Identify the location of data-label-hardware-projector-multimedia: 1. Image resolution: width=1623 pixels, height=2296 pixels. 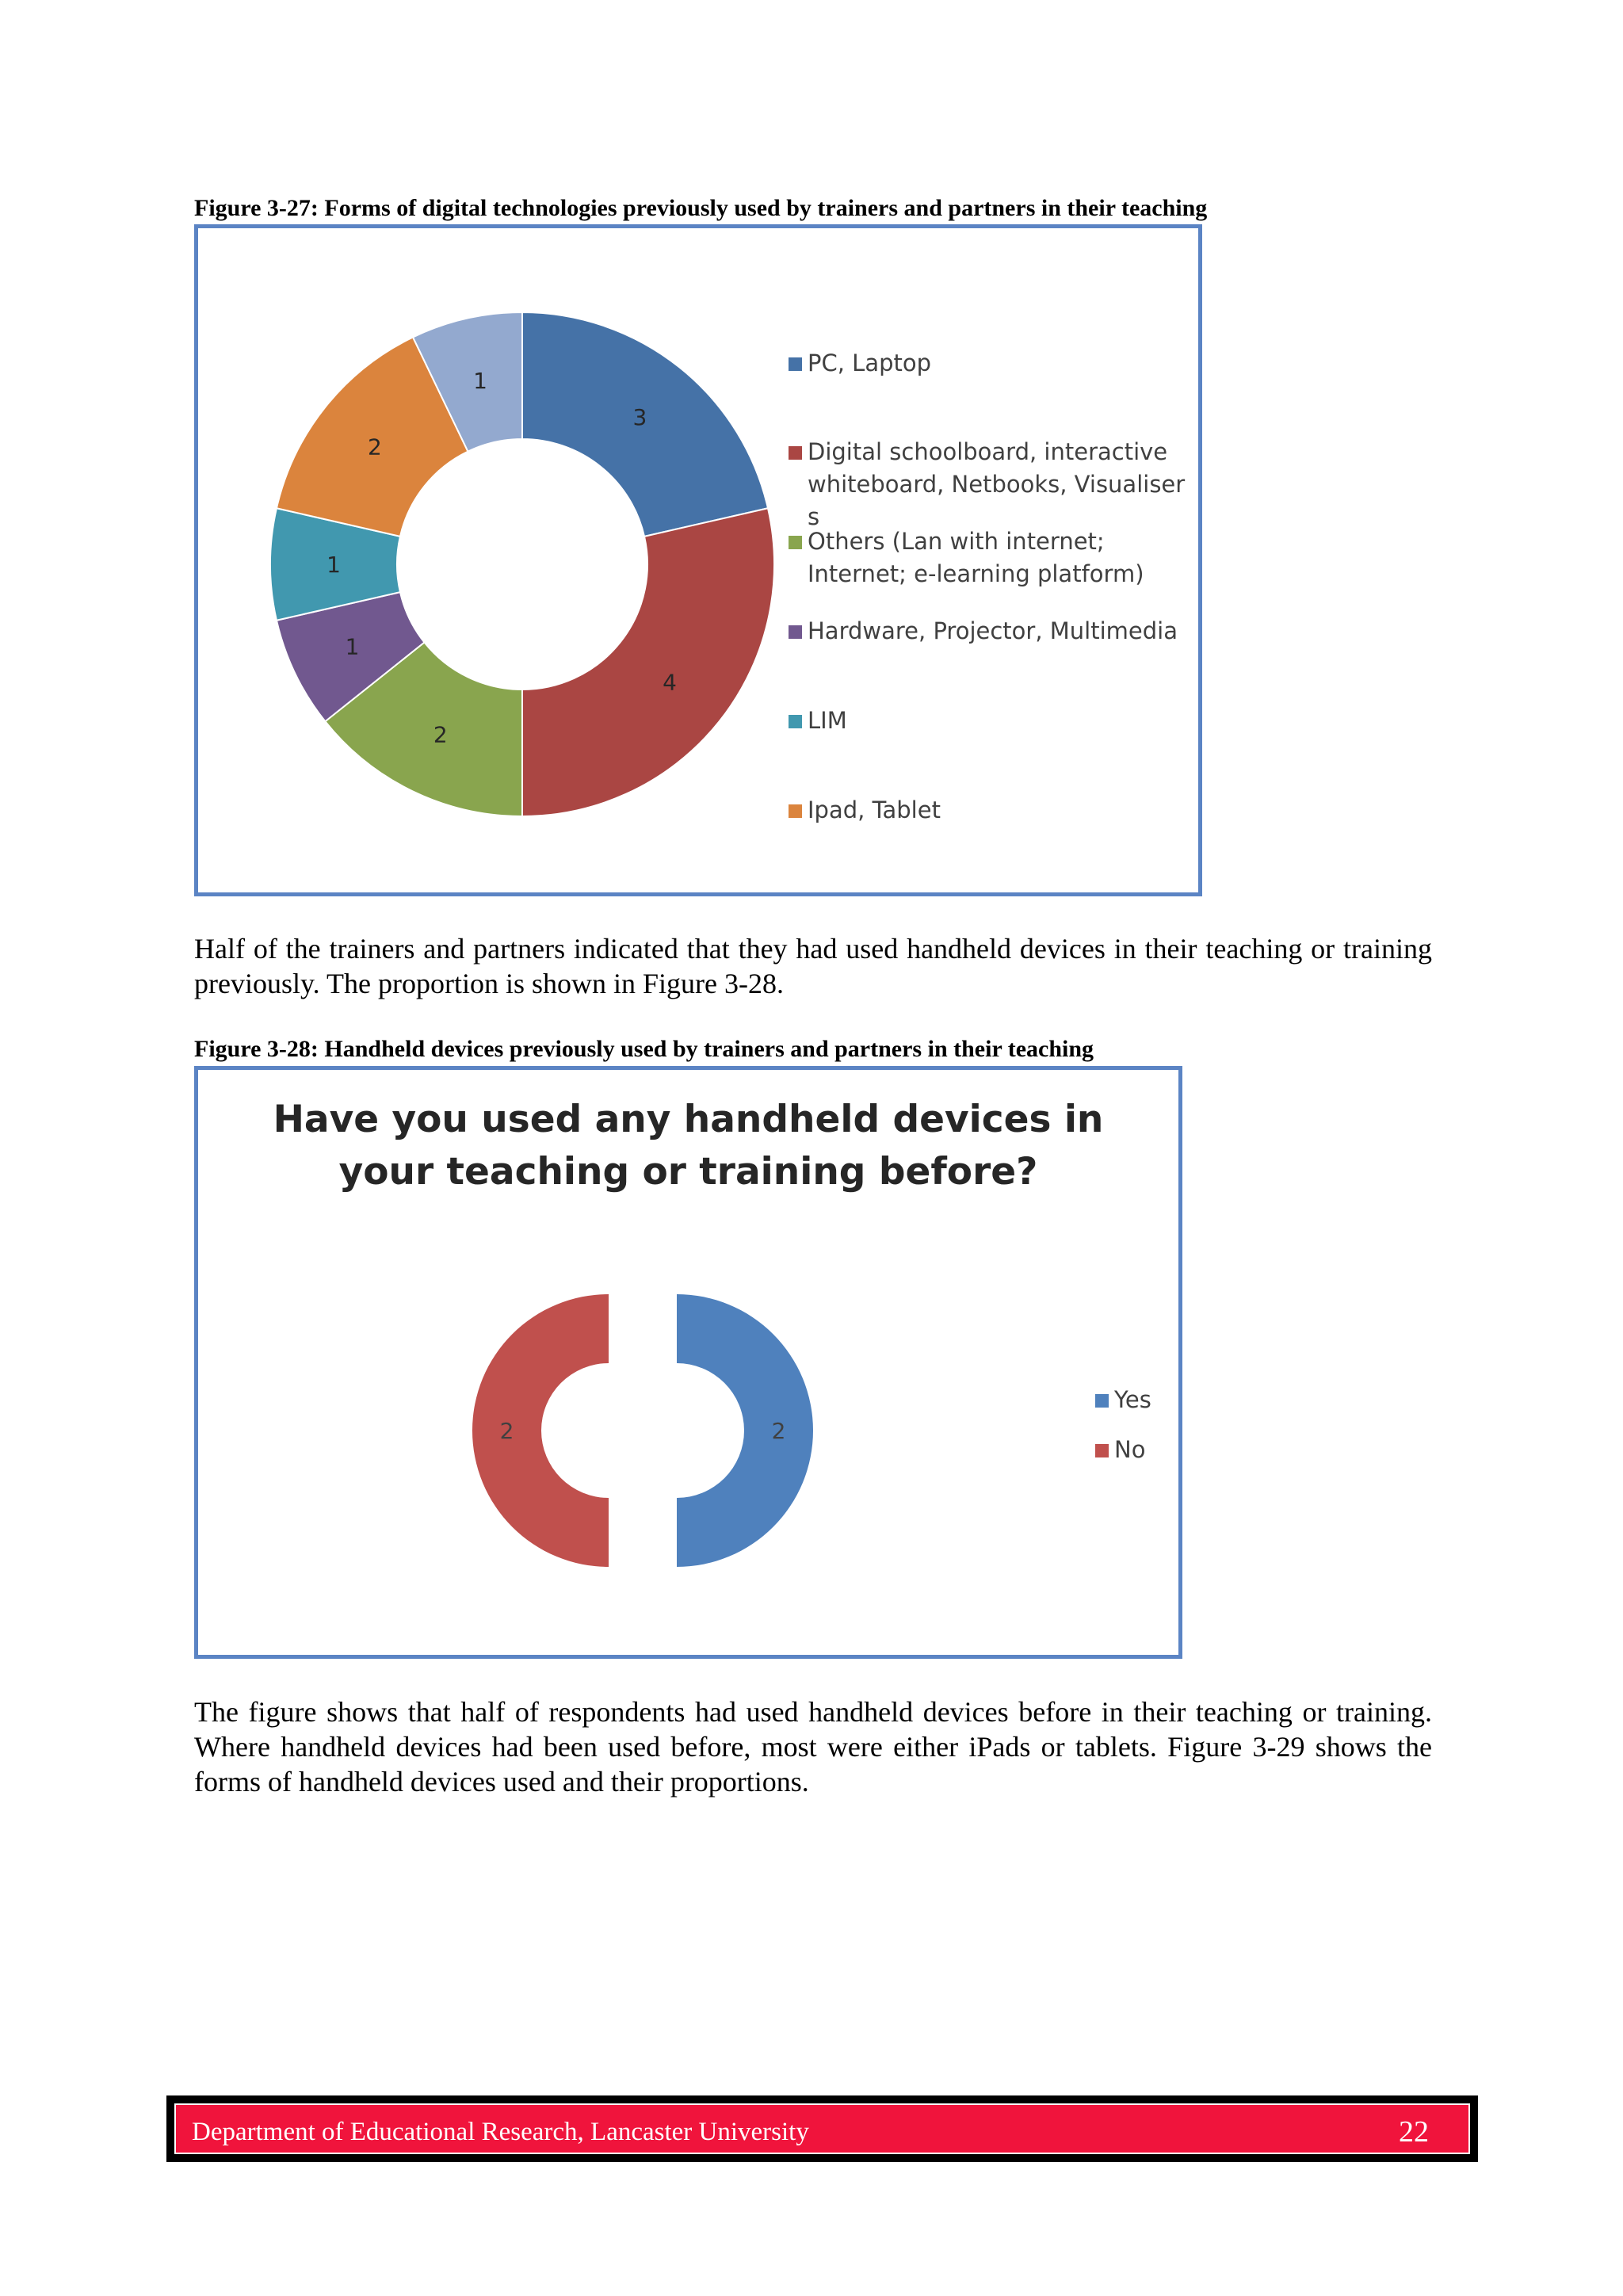
(353, 646).